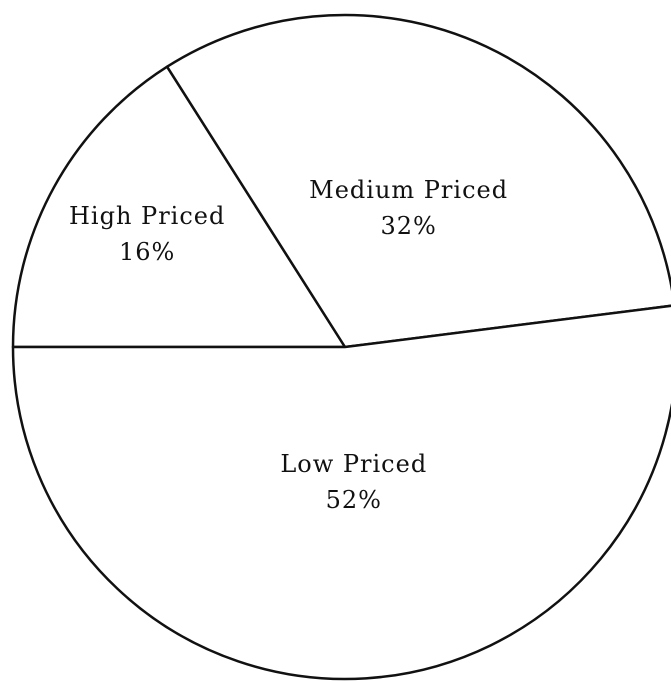  Describe the element at coordinates (408, 226) in the screenshot. I see `slice-value-label: 32%` at that location.